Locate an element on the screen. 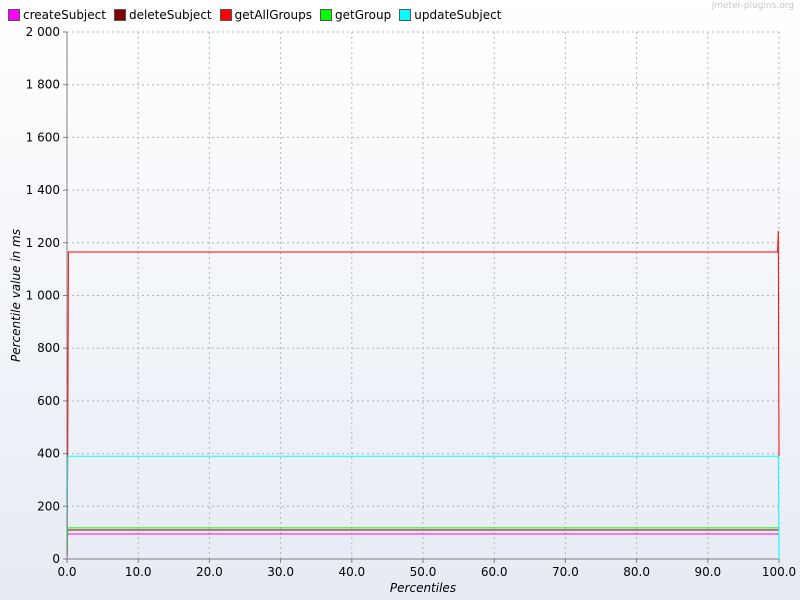 This screenshot has width=800, height=600. x-tick-label: 30.0 is located at coordinates (280, 572).